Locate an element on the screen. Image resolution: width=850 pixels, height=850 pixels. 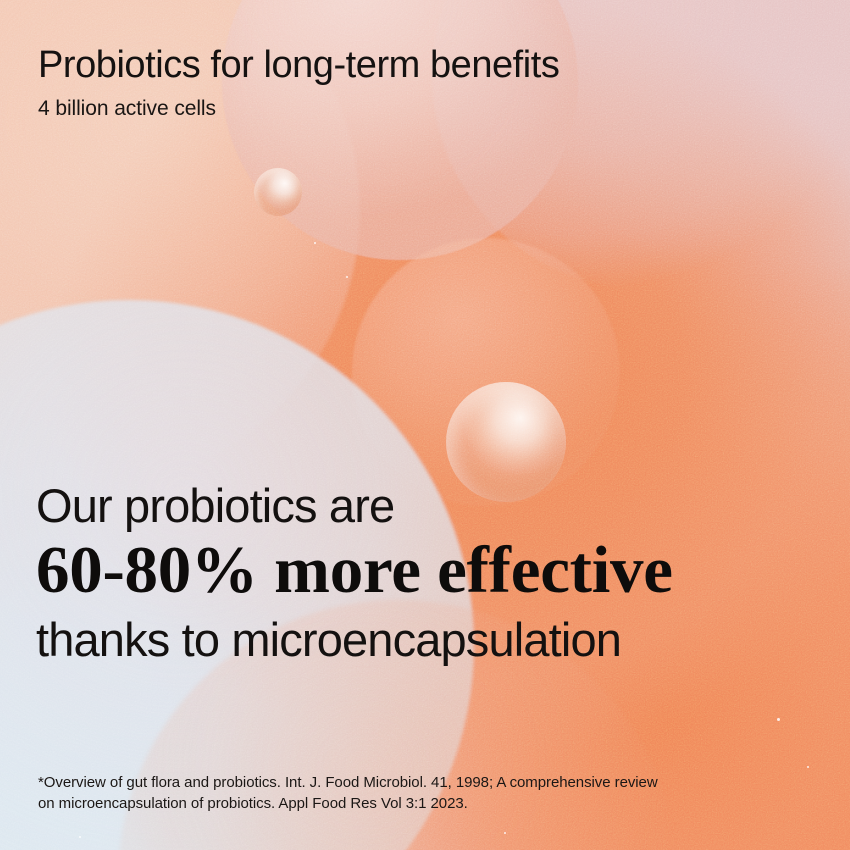
page-title: Probiotics for long-term benefits is located at coordinates (299, 65).